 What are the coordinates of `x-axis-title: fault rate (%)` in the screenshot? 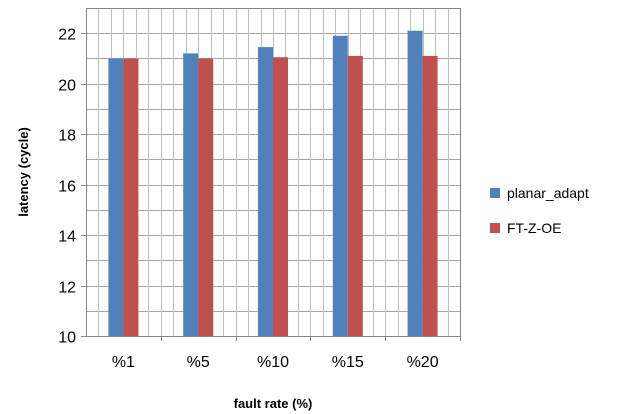 It's located at (273, 403).